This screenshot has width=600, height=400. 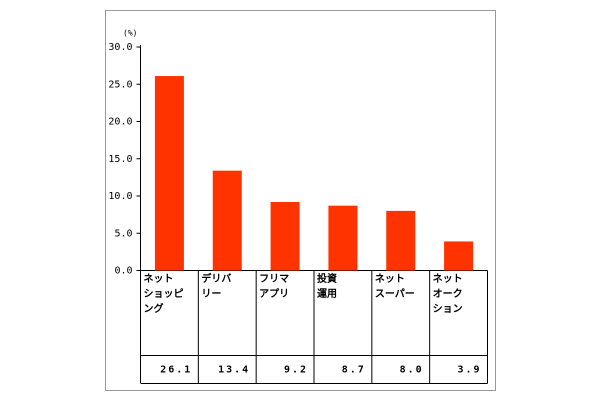 I want to click on category-cell: ネット オーク ション, so click(x=447, y=294).